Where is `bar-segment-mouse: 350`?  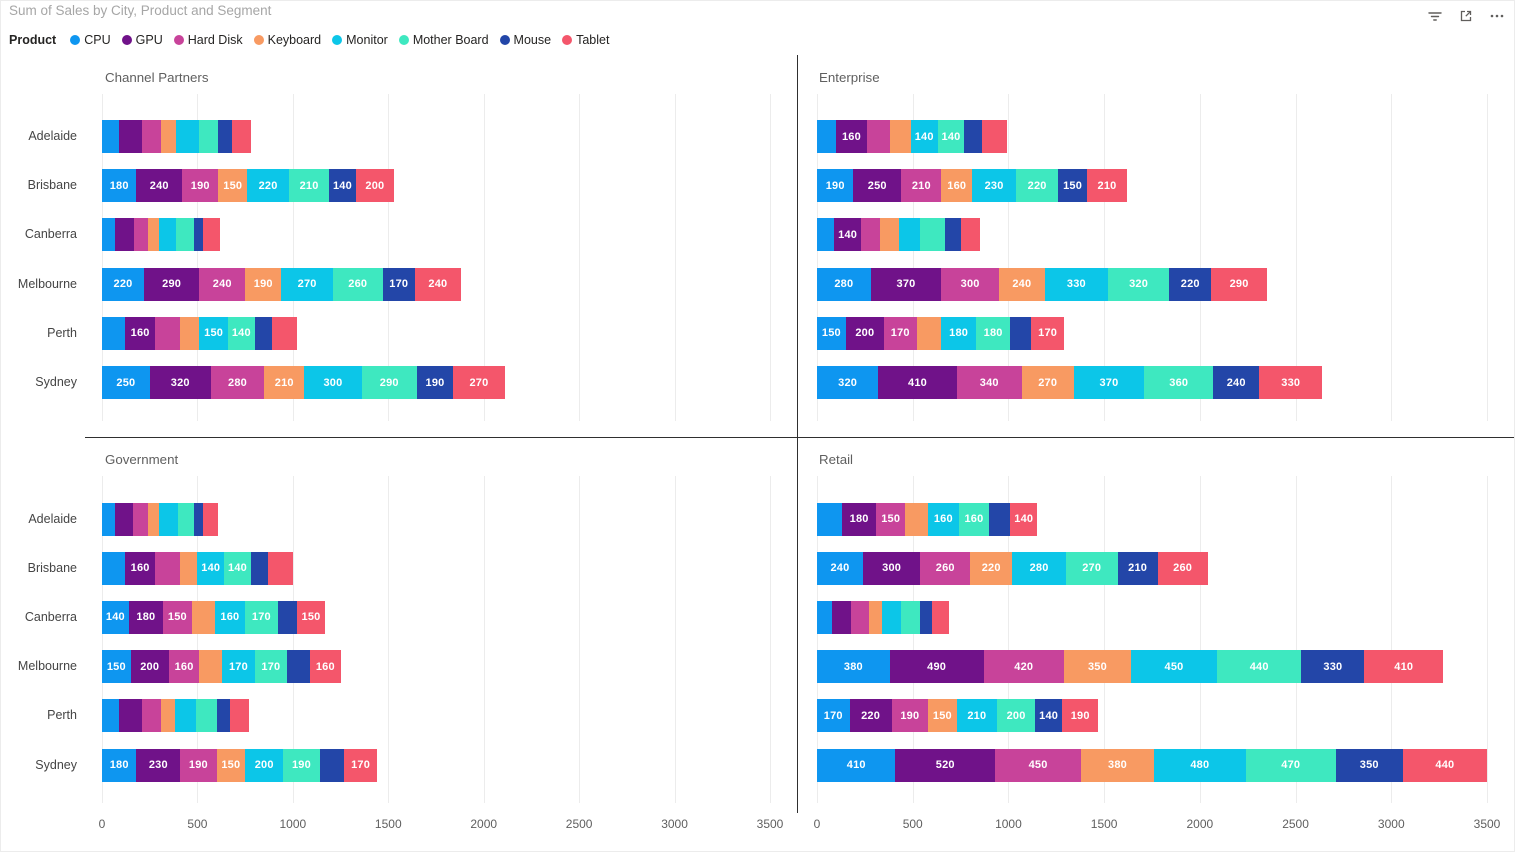 bar-segment-mouse: 350 is located at coordinates (1369, 765).